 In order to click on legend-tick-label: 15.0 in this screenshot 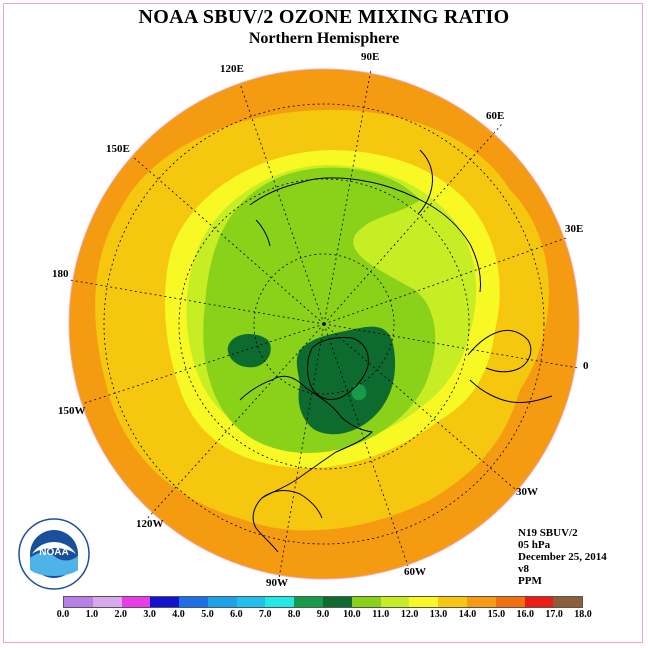, I will do `click(496, 614)`.